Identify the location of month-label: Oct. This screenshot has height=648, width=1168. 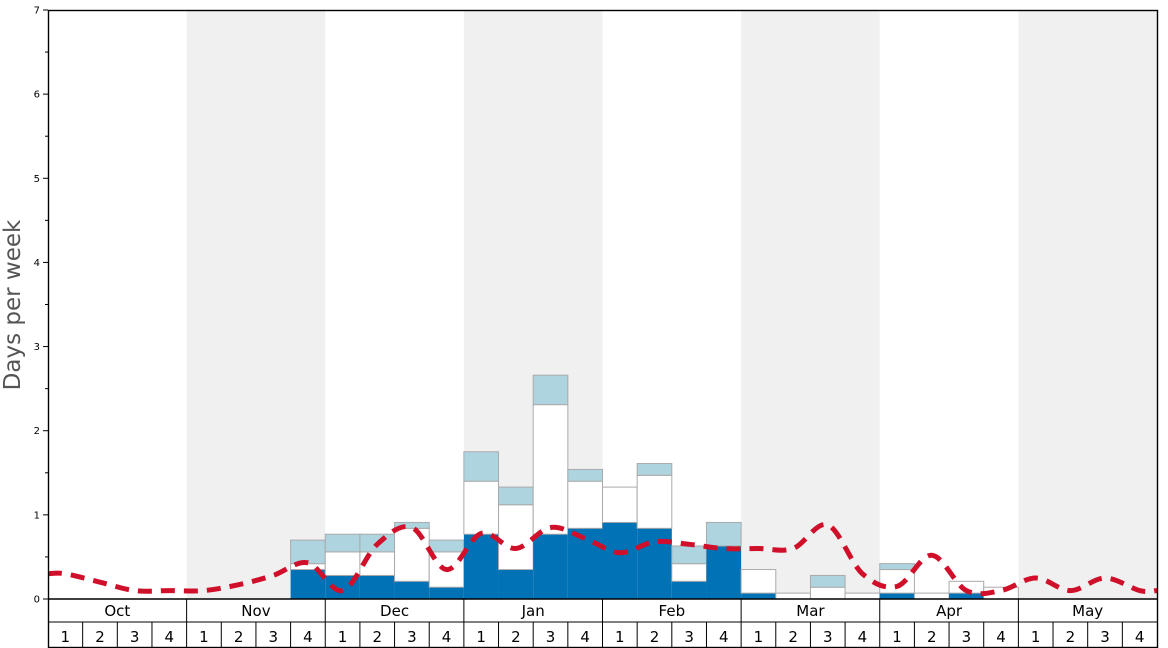
(117, 611).